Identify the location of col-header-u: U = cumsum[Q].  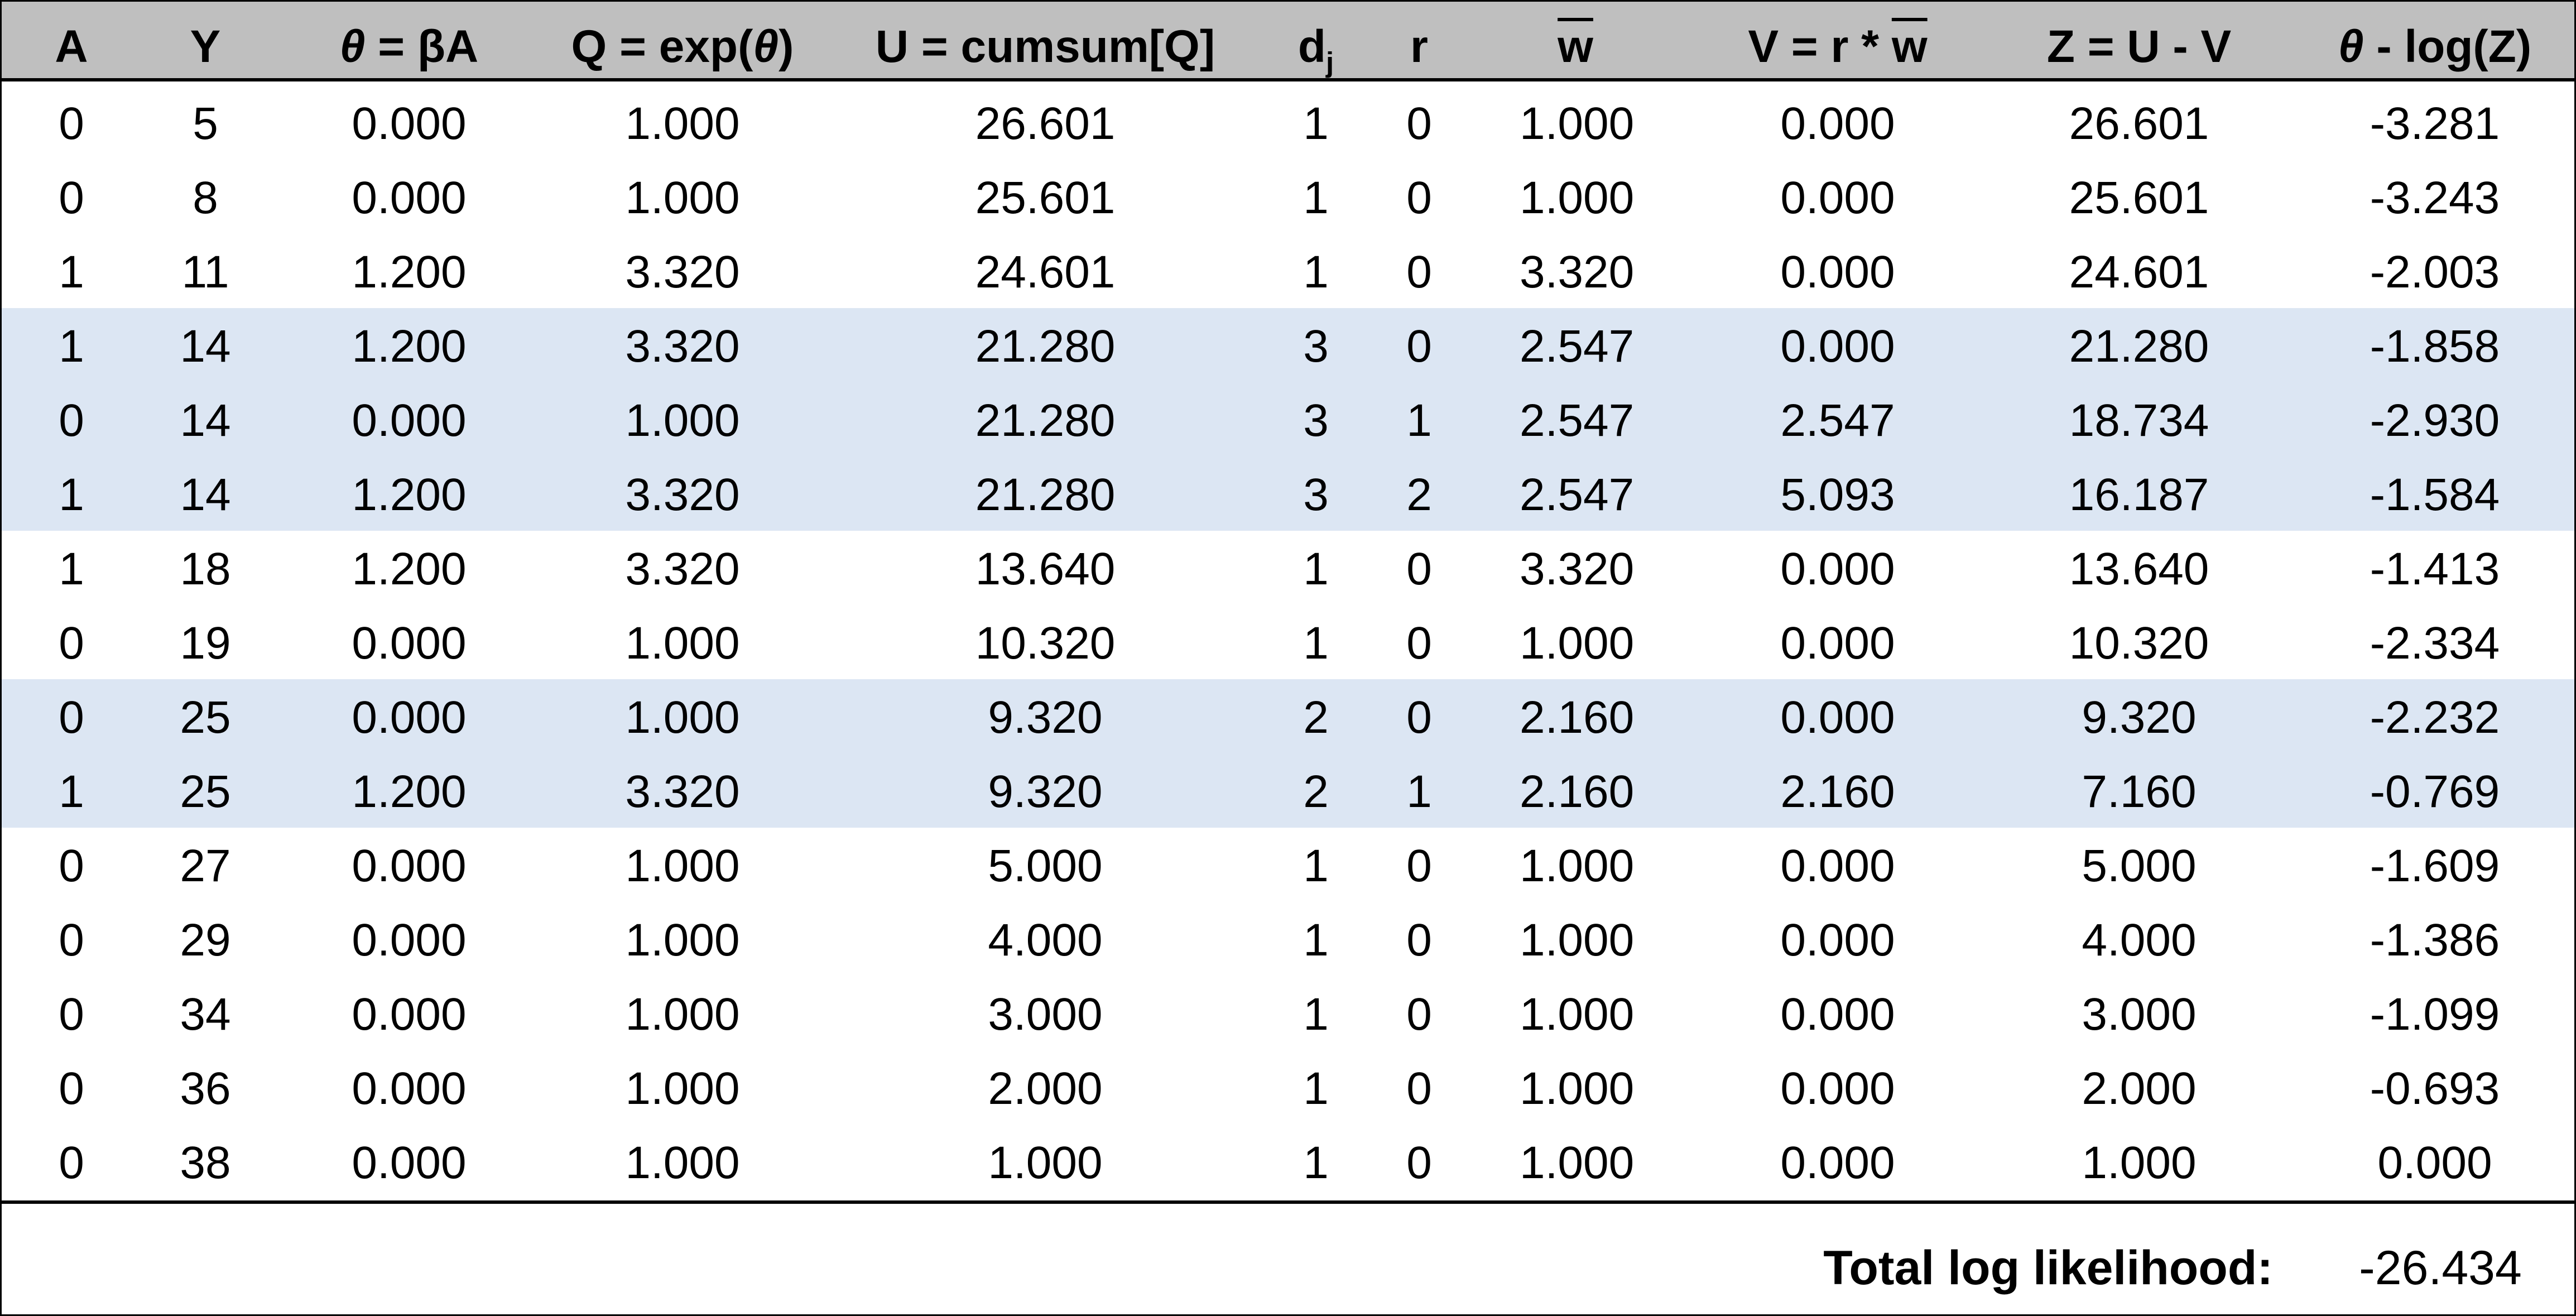
(1045, 46).